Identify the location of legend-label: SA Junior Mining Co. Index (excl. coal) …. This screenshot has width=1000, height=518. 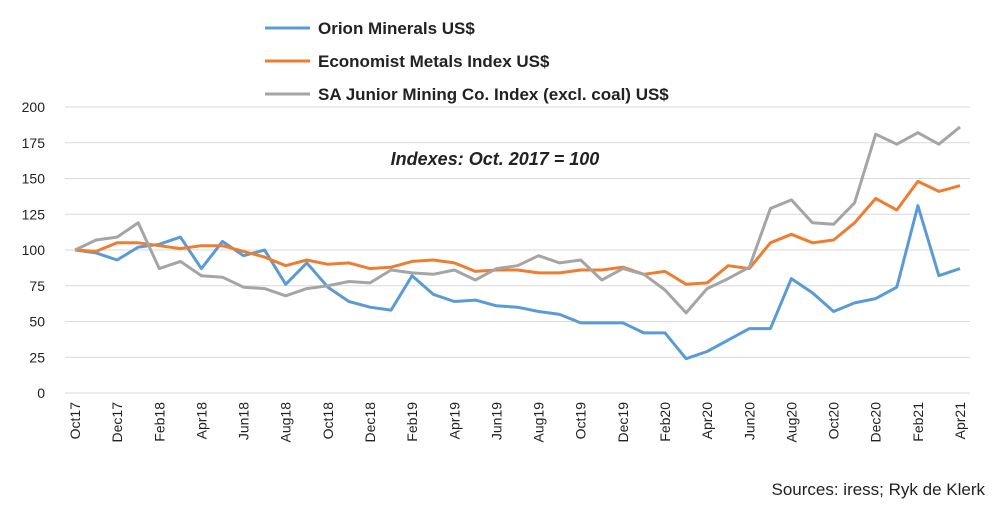
(493, 94).